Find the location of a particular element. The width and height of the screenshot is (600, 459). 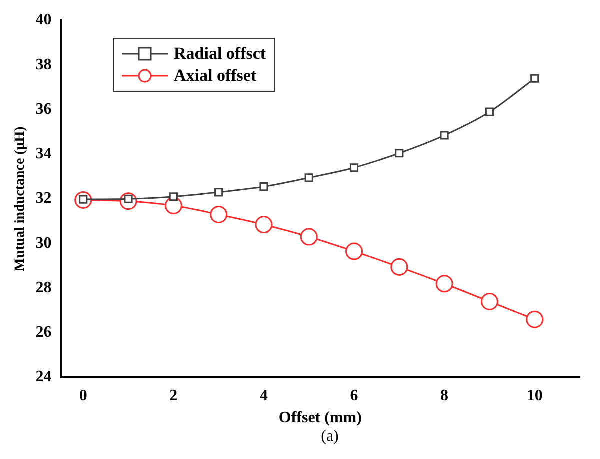

y-tick-label: 36 is located at coordinates (44, 109).